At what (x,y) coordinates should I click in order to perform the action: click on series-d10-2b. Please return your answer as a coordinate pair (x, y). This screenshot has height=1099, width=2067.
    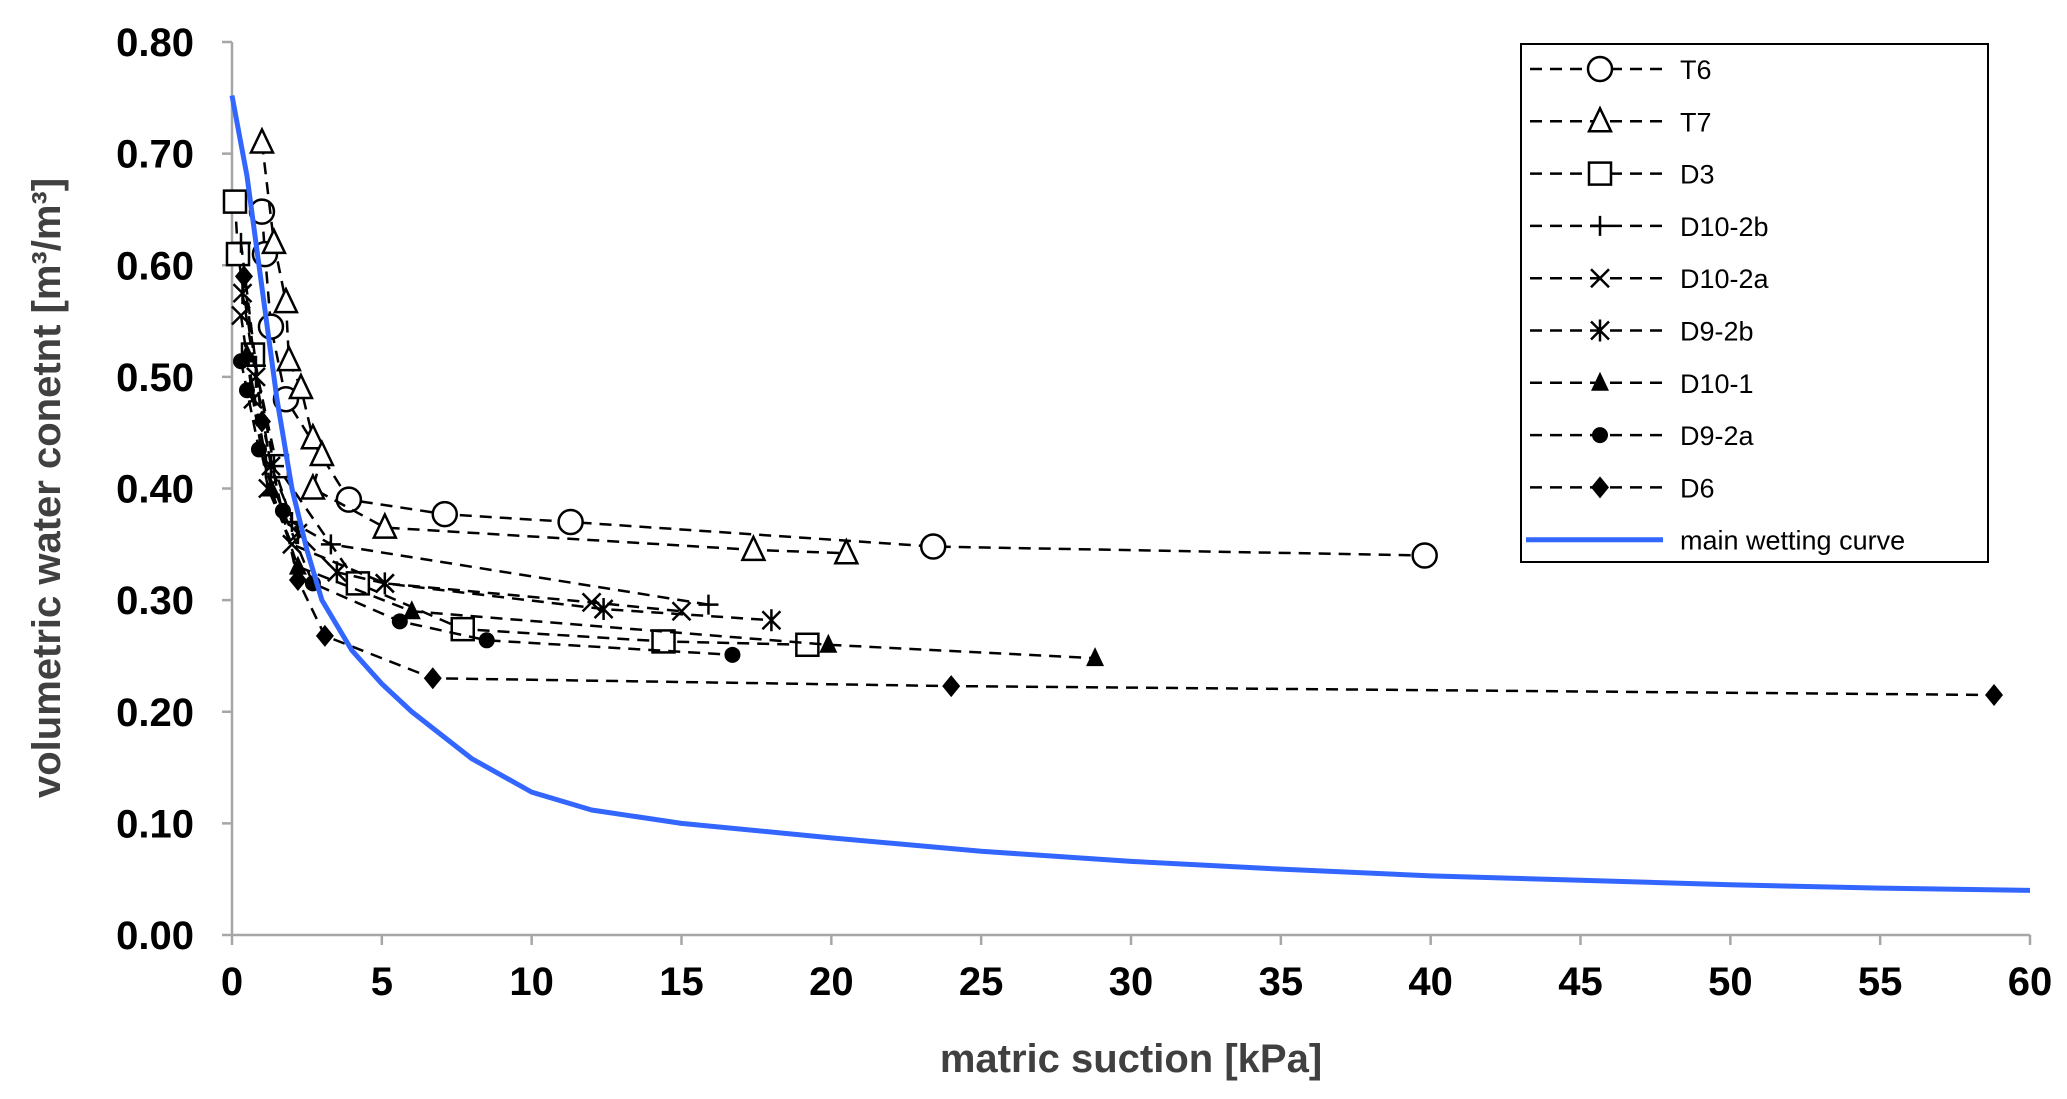
    Looking at the image, I should click on (474, 423).